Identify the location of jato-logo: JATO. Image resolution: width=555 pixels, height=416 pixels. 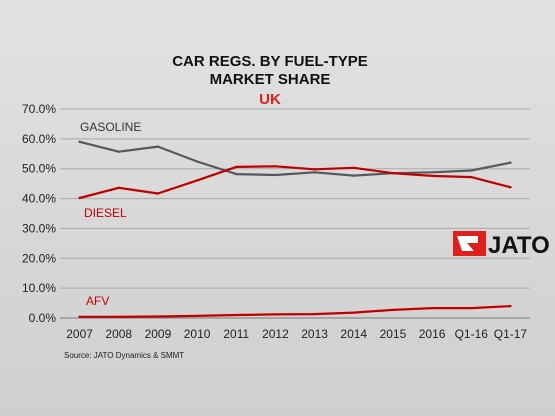
(501, 245).